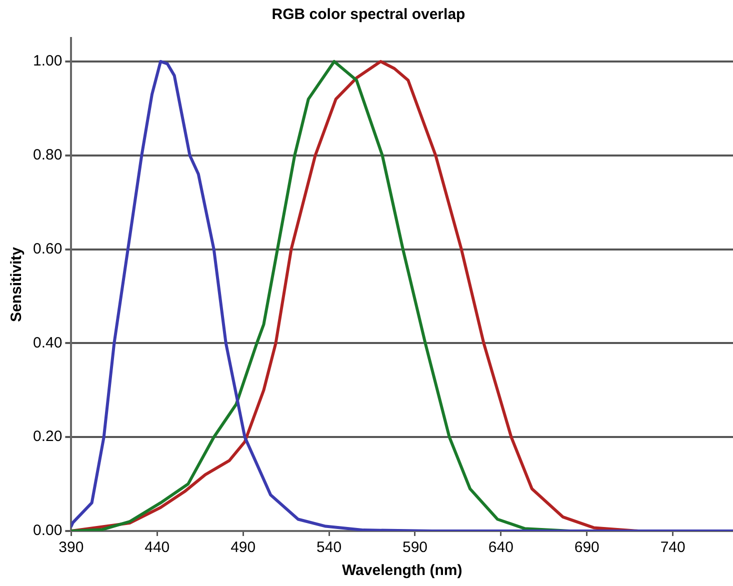 This screenshot has width=733, height=586. What do you see at coordinates (415, 547) in the screenshot?
I see `x-tick-label: 590` at bounding box center [415, 547].